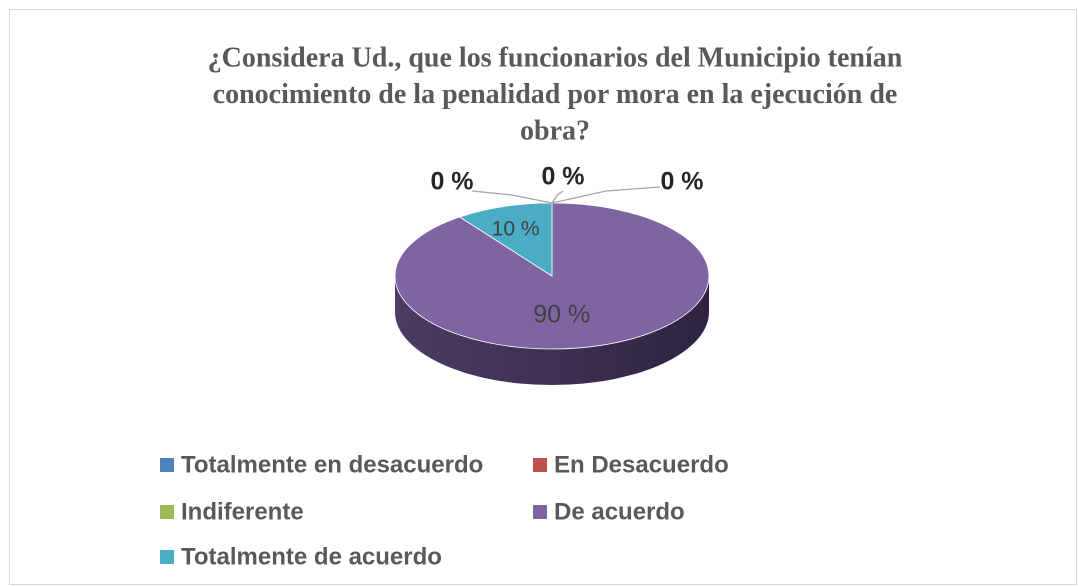 The height and width of the screenshot is (586, 1078). I want to click on legend-label: En Desacuerdo, so click(641, 464).